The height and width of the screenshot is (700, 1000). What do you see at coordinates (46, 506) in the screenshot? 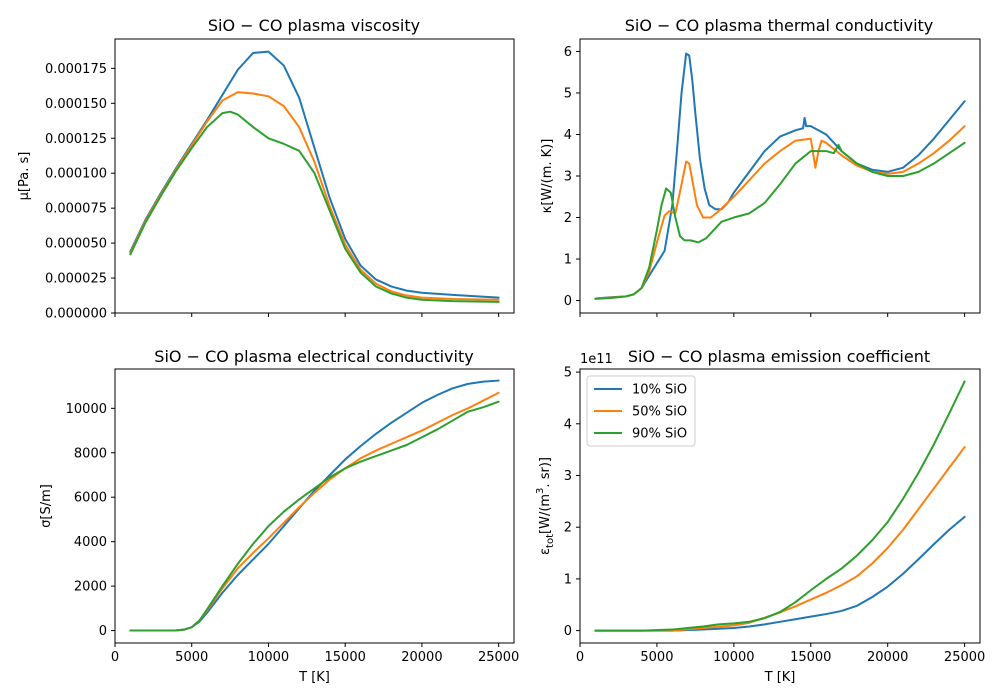
I see `electrical-conductivity-y-axis-label: σ[S/m]` at bounding box center [46, 506].